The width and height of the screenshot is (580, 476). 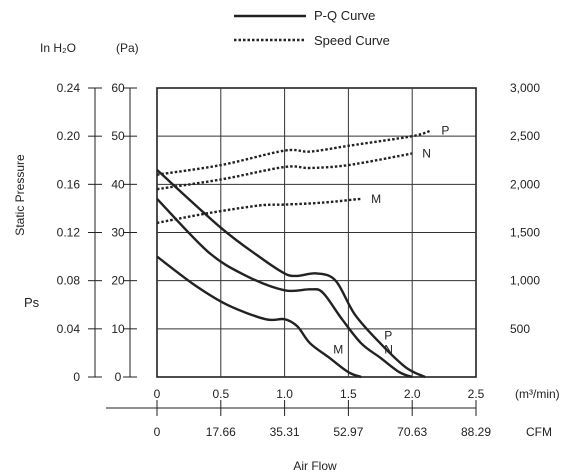 What do you see at coordinates (76, 377) in the screenshot?
I see `y-tick-label-inh2o: 0` at bounding box center [76, 377].